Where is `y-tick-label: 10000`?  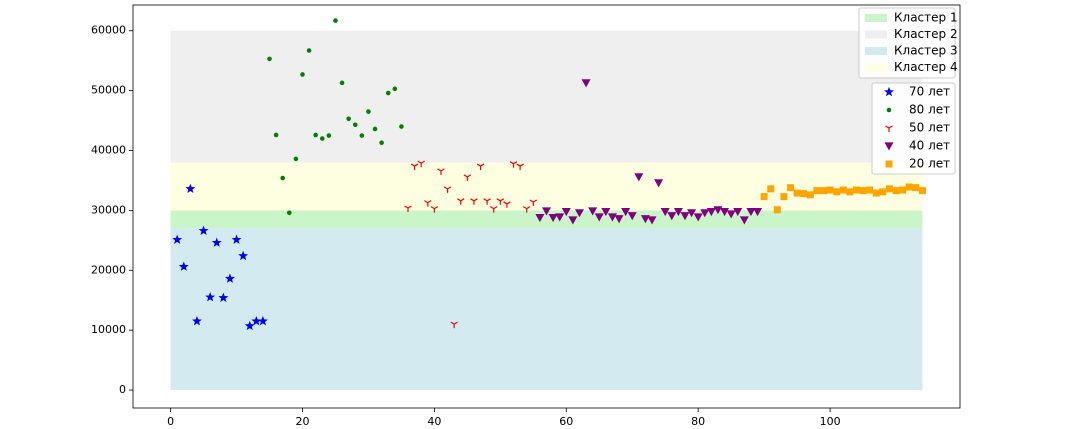
y-tick-label: 10000 is located at coordinates (108, 329).